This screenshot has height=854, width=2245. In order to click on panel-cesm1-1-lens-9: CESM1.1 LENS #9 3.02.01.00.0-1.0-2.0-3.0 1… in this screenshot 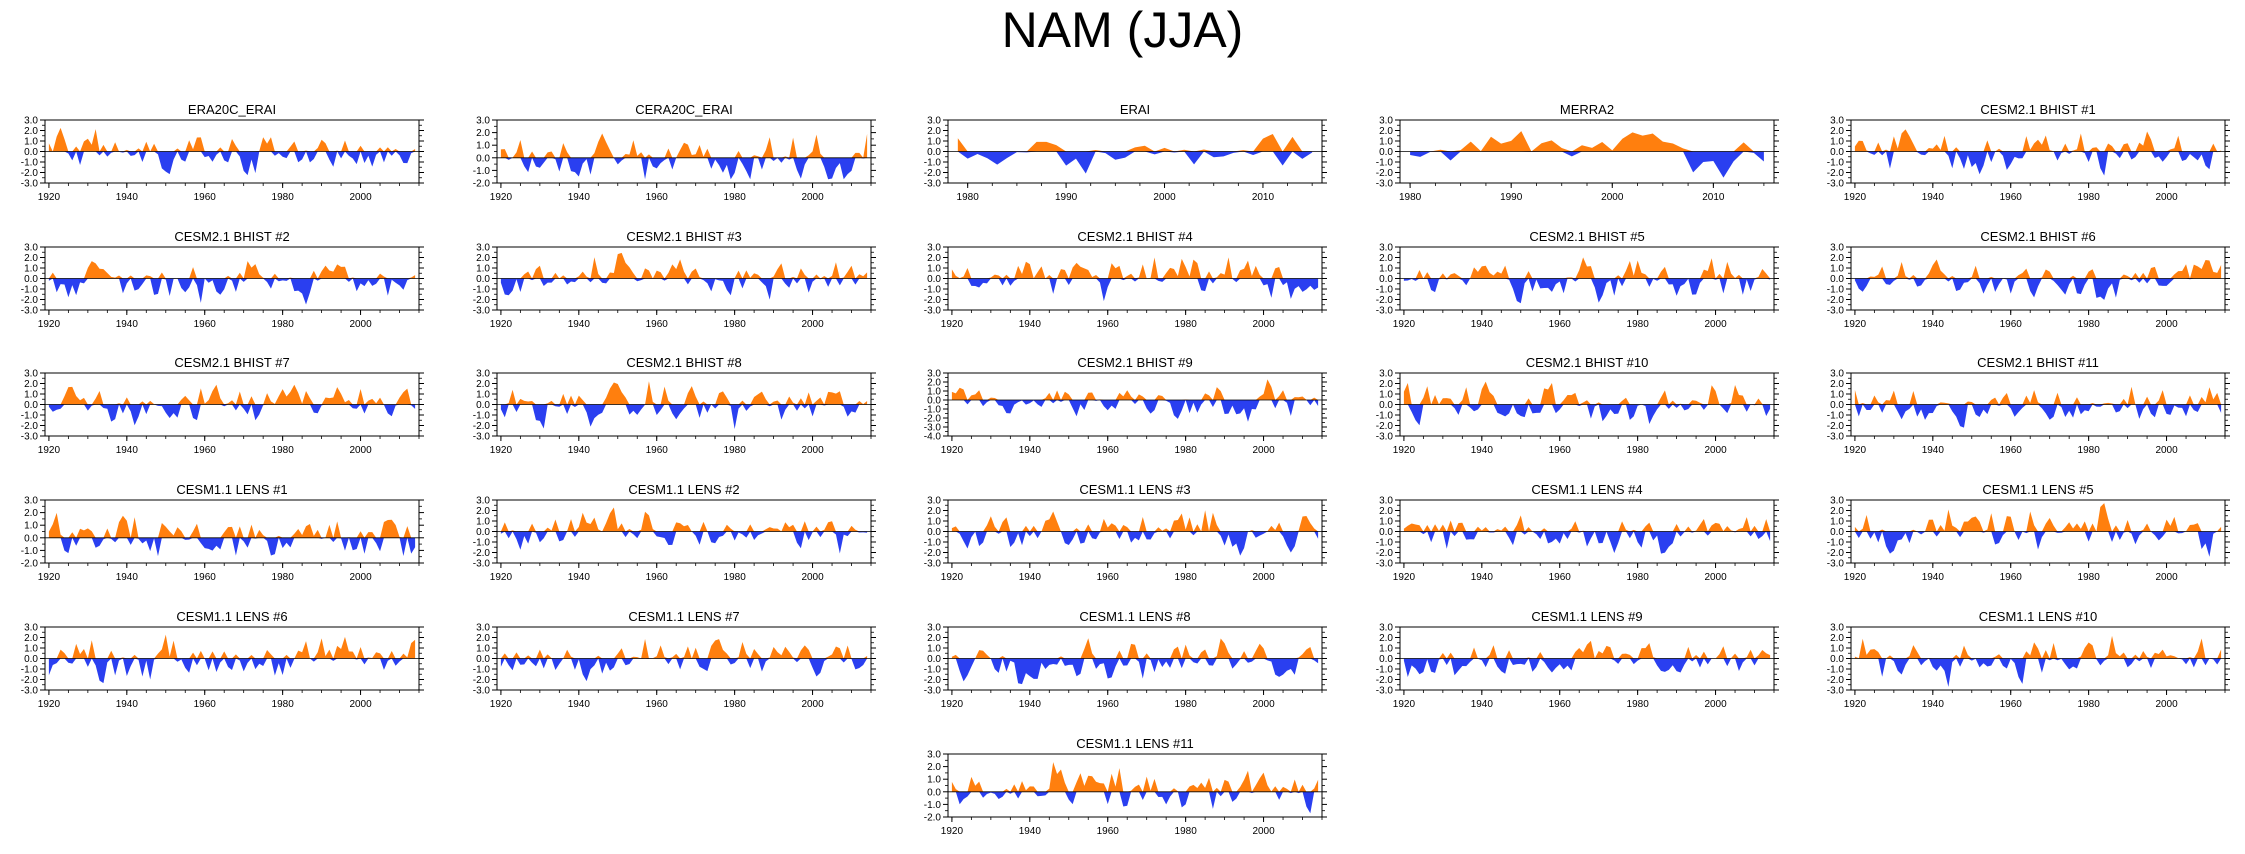, I will do `click(1577, 659)`.